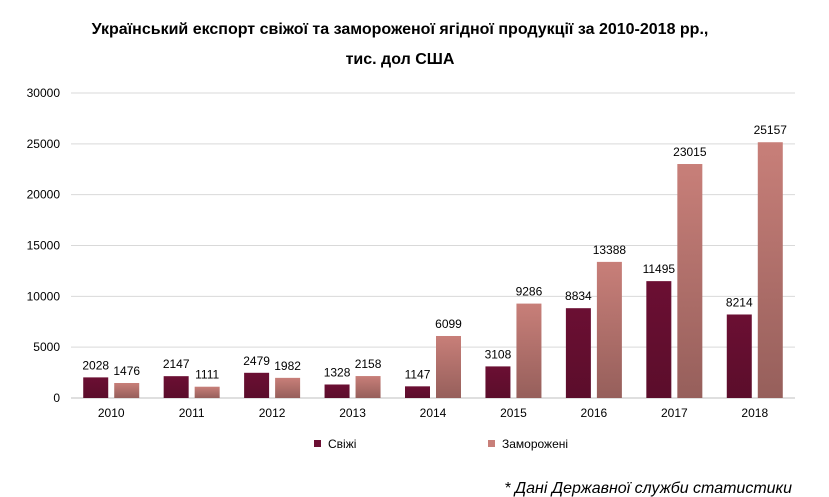 This screenshot has height=497, width=829. Describe the element at coordinates (342, 444) in the screenshot. I see `legend-label: Свіжі` at that location.